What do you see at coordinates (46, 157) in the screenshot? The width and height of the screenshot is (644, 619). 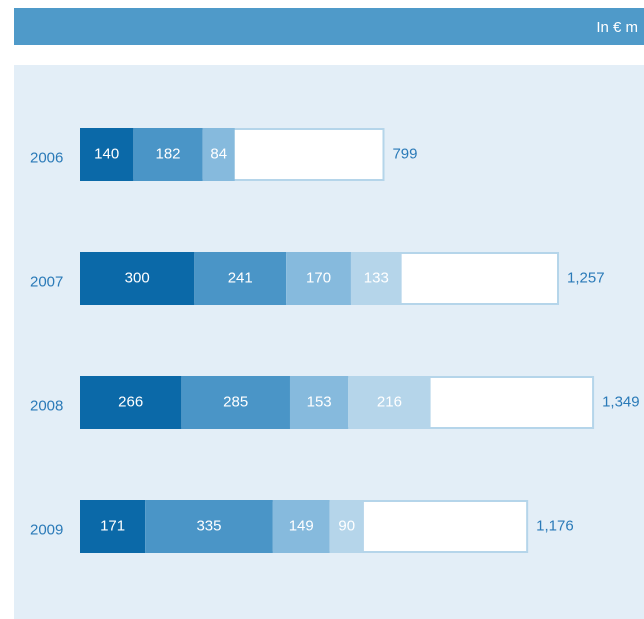 I see `year-label: 2006` at bounding box center [46, 157].